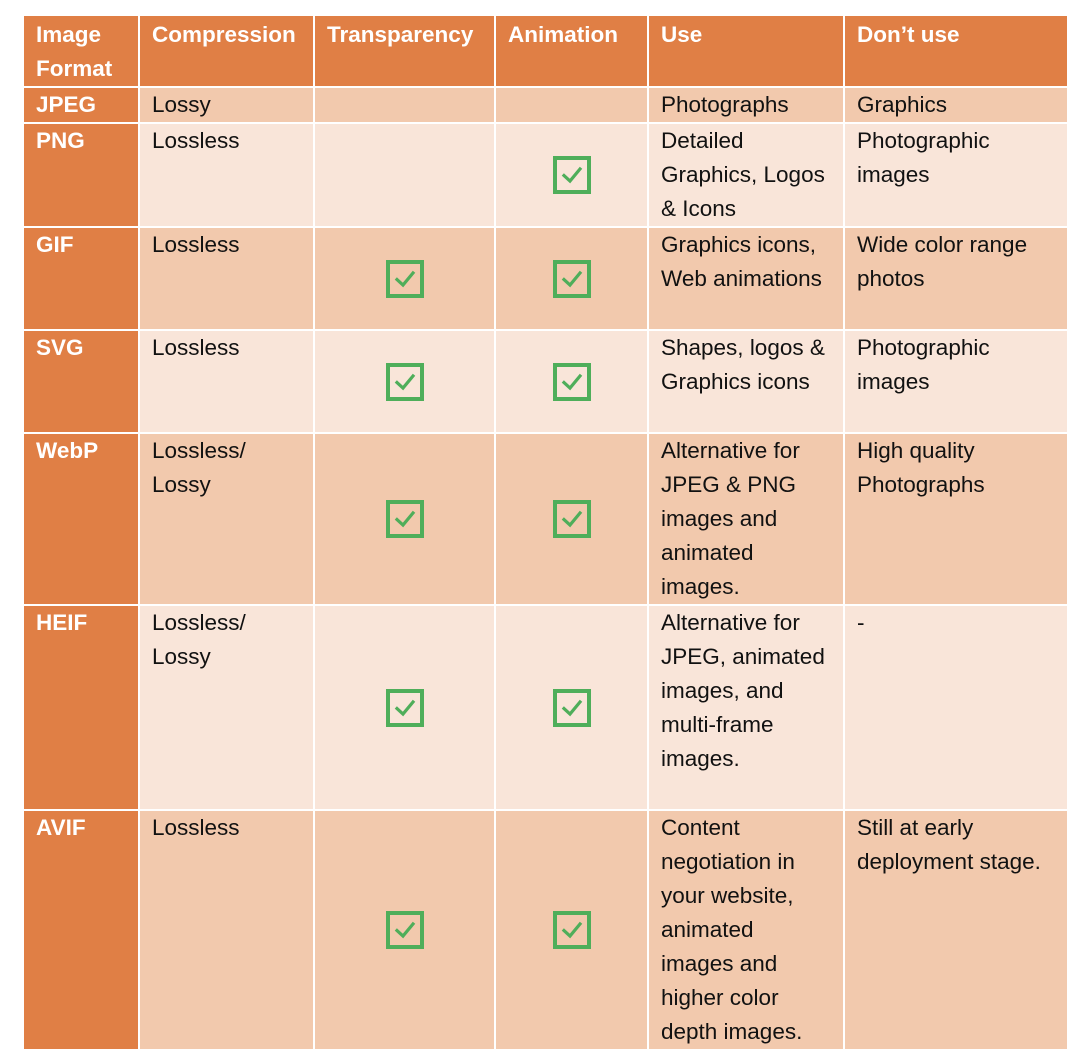 The image size is (1080, 1059). I want to click on use-cell: Photographs, so click(746, 105).